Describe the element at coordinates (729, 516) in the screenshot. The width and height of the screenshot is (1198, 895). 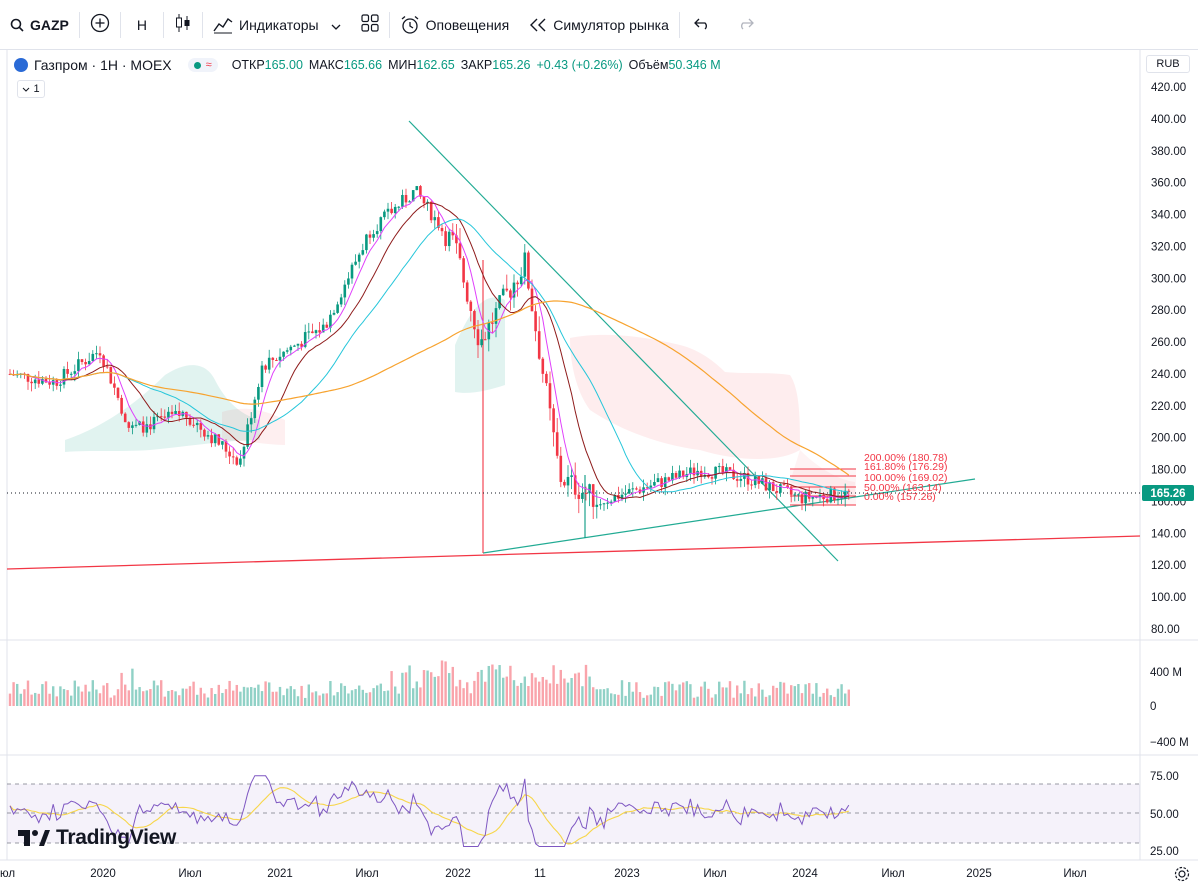
I see `ascending-trendline` at that location.